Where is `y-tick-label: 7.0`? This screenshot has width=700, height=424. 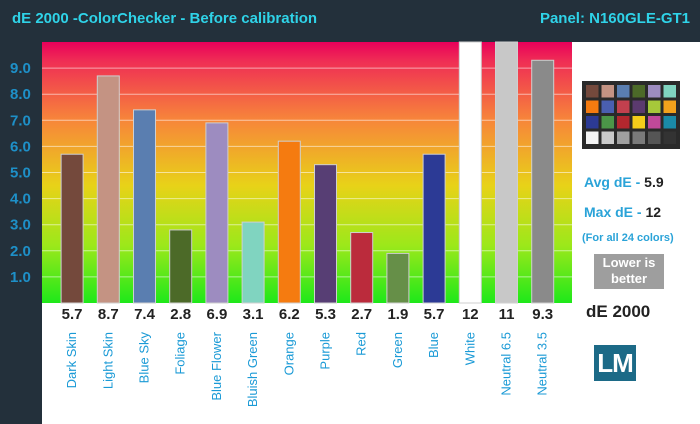 y-tick-label: 7.0 is located at coordinates (20, 120).